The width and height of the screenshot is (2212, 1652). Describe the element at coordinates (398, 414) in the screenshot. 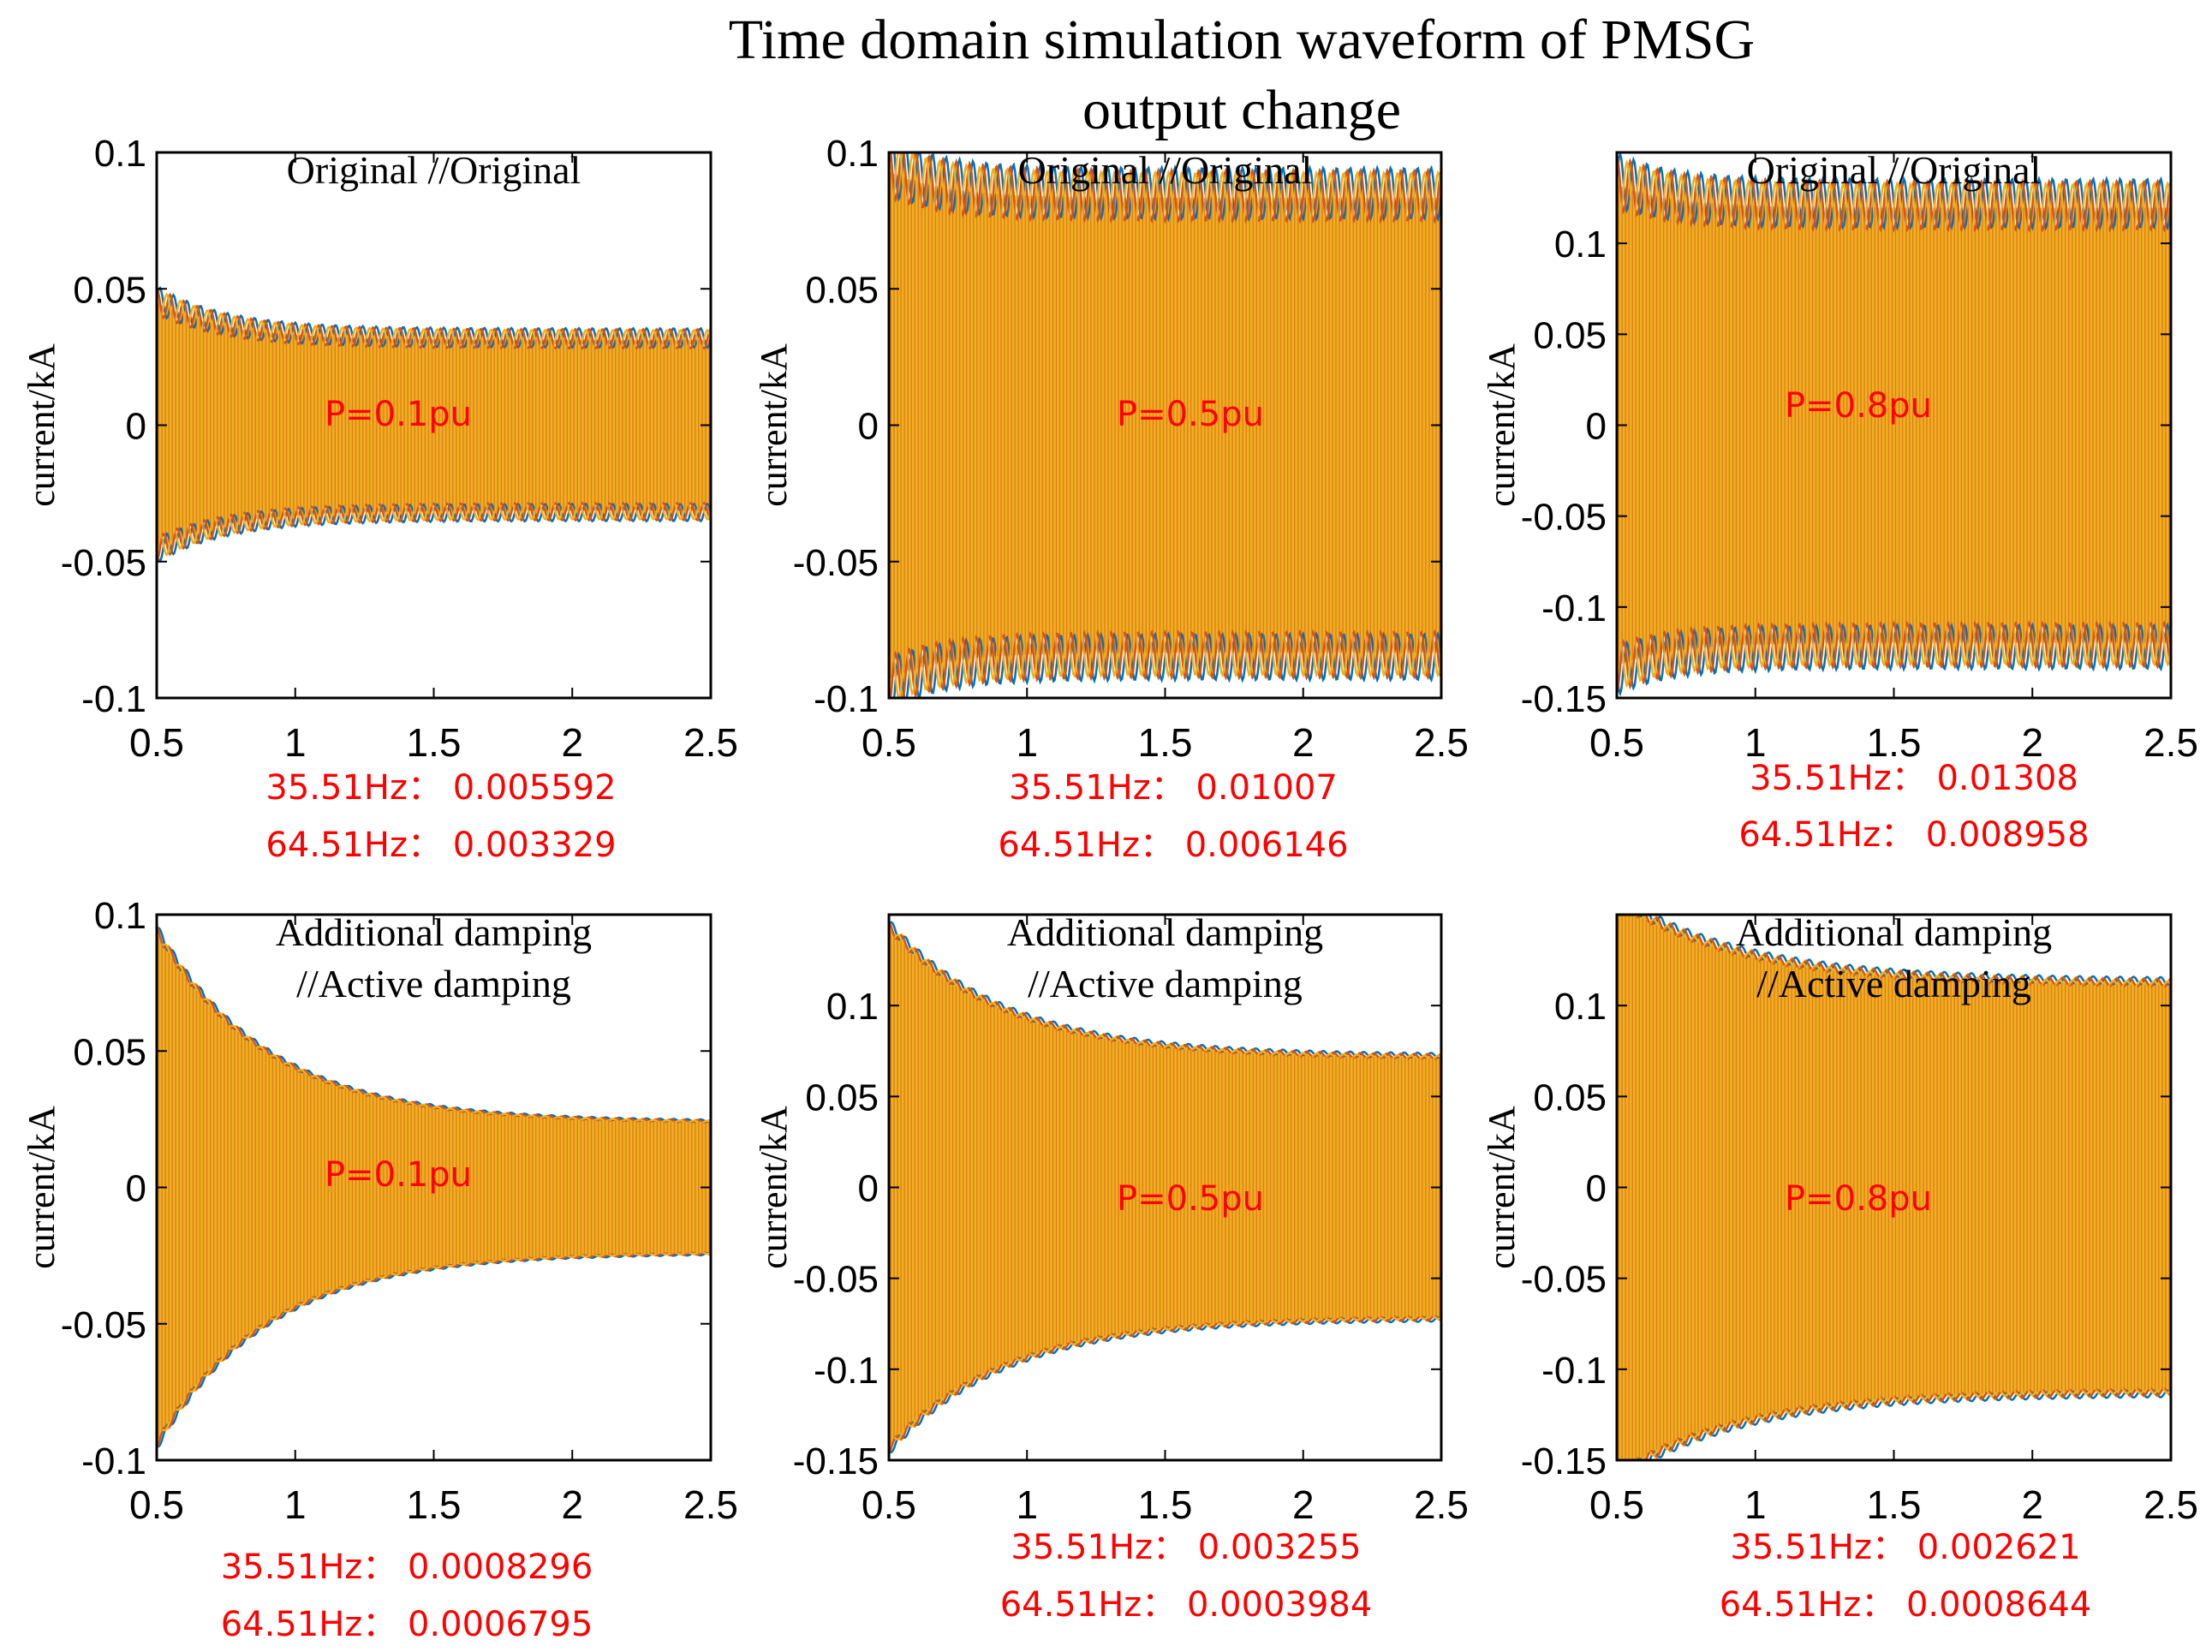

I see `power-label: P=0.1pu` at that location.